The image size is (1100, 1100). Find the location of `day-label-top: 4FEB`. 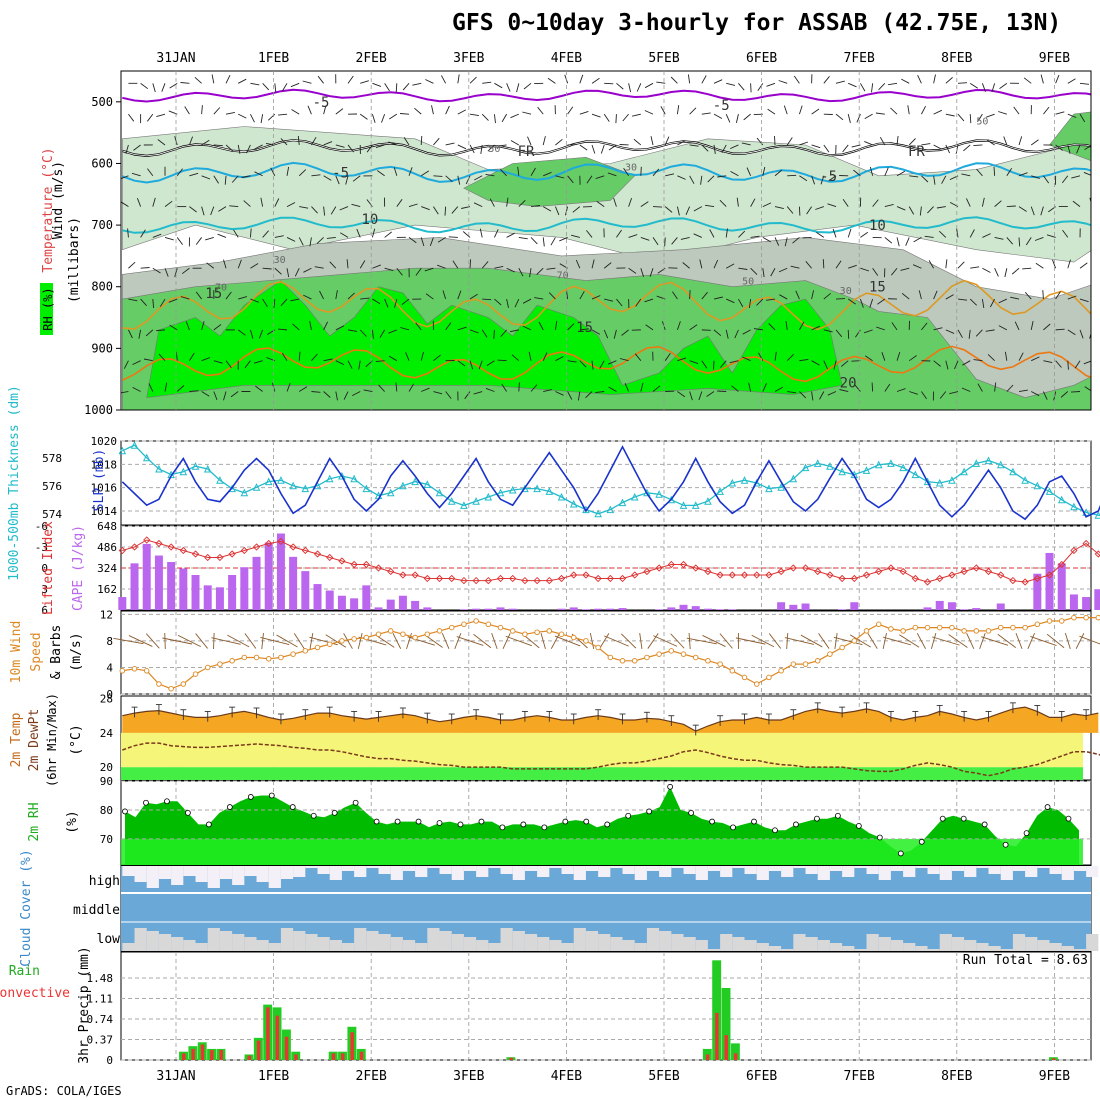

day-label-top: 4FEB is located at coordinates (566, 58).